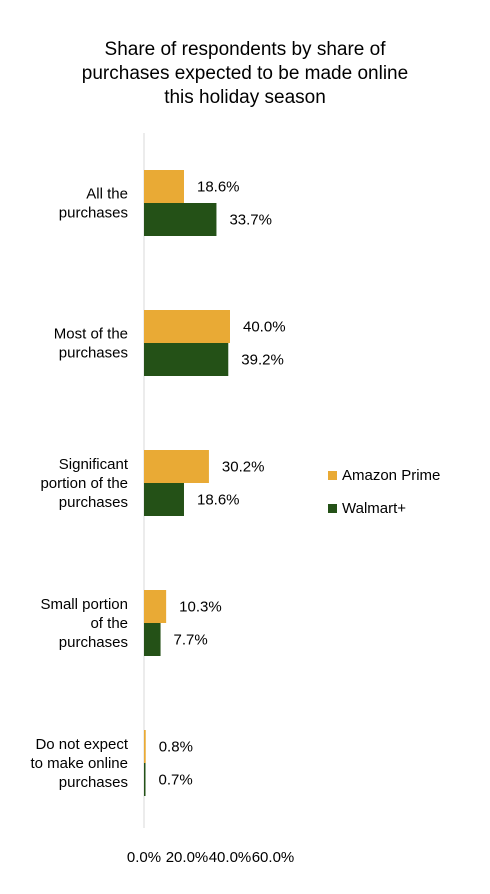 The height and width of the screenshot is (894, 490). Describe the element at coordinates (243, 467) in the screenshot. I see `data-label: 30.2%` at that location.